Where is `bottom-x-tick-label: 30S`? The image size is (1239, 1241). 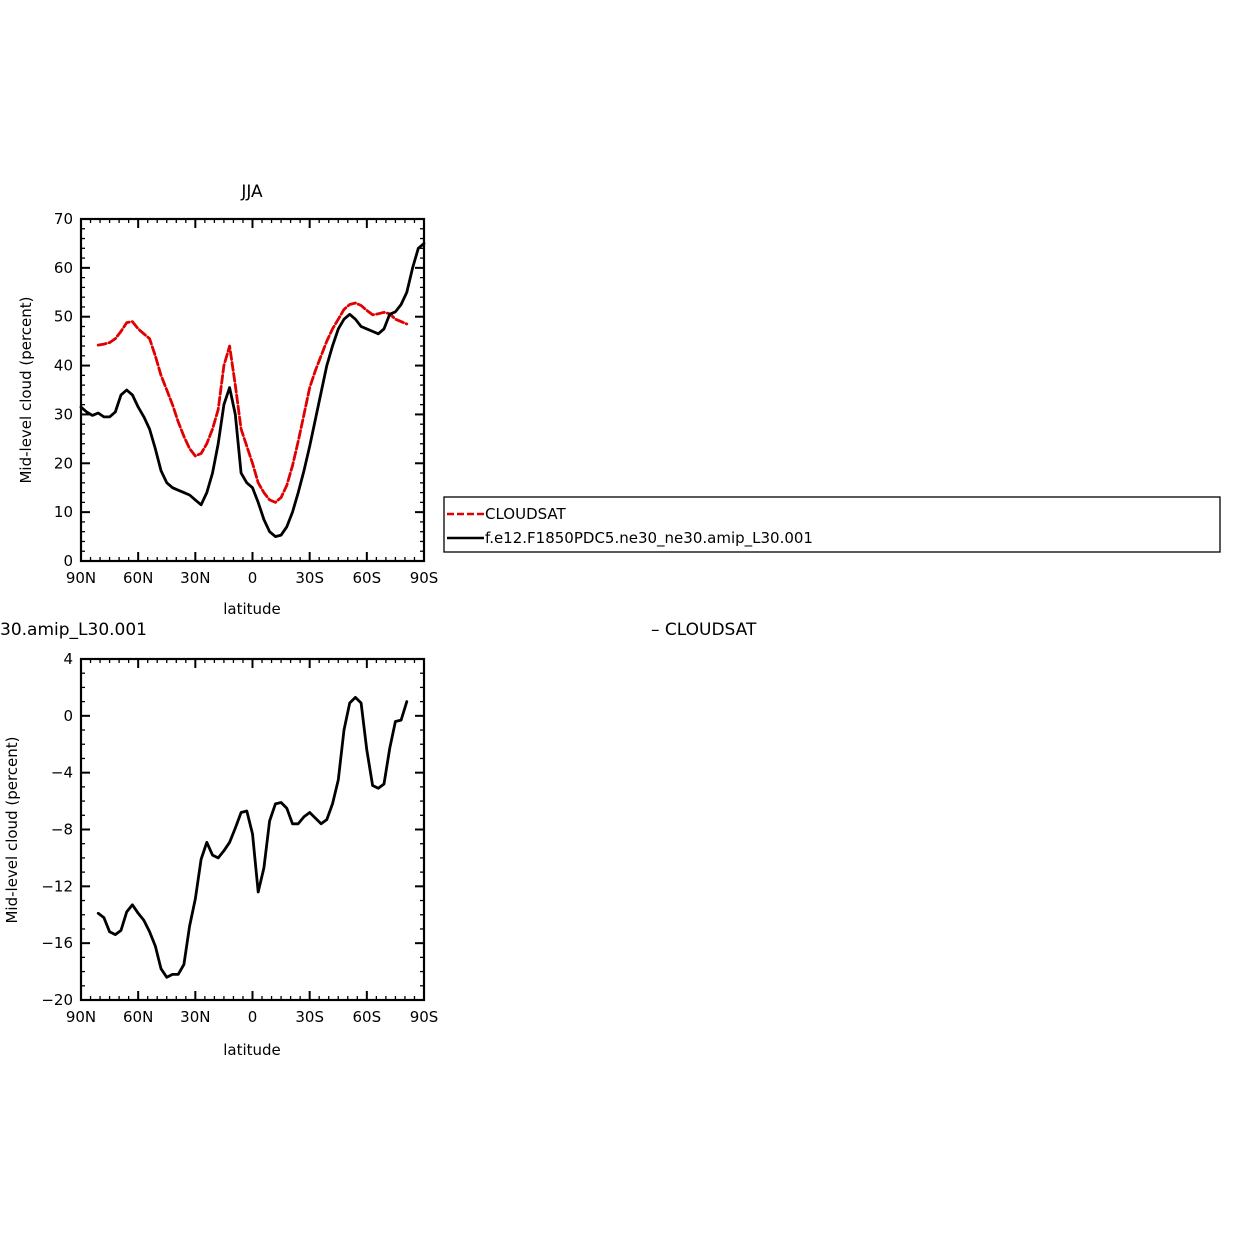 bottom-x-tick-label: 30S is located at coordinates (309, 1017).